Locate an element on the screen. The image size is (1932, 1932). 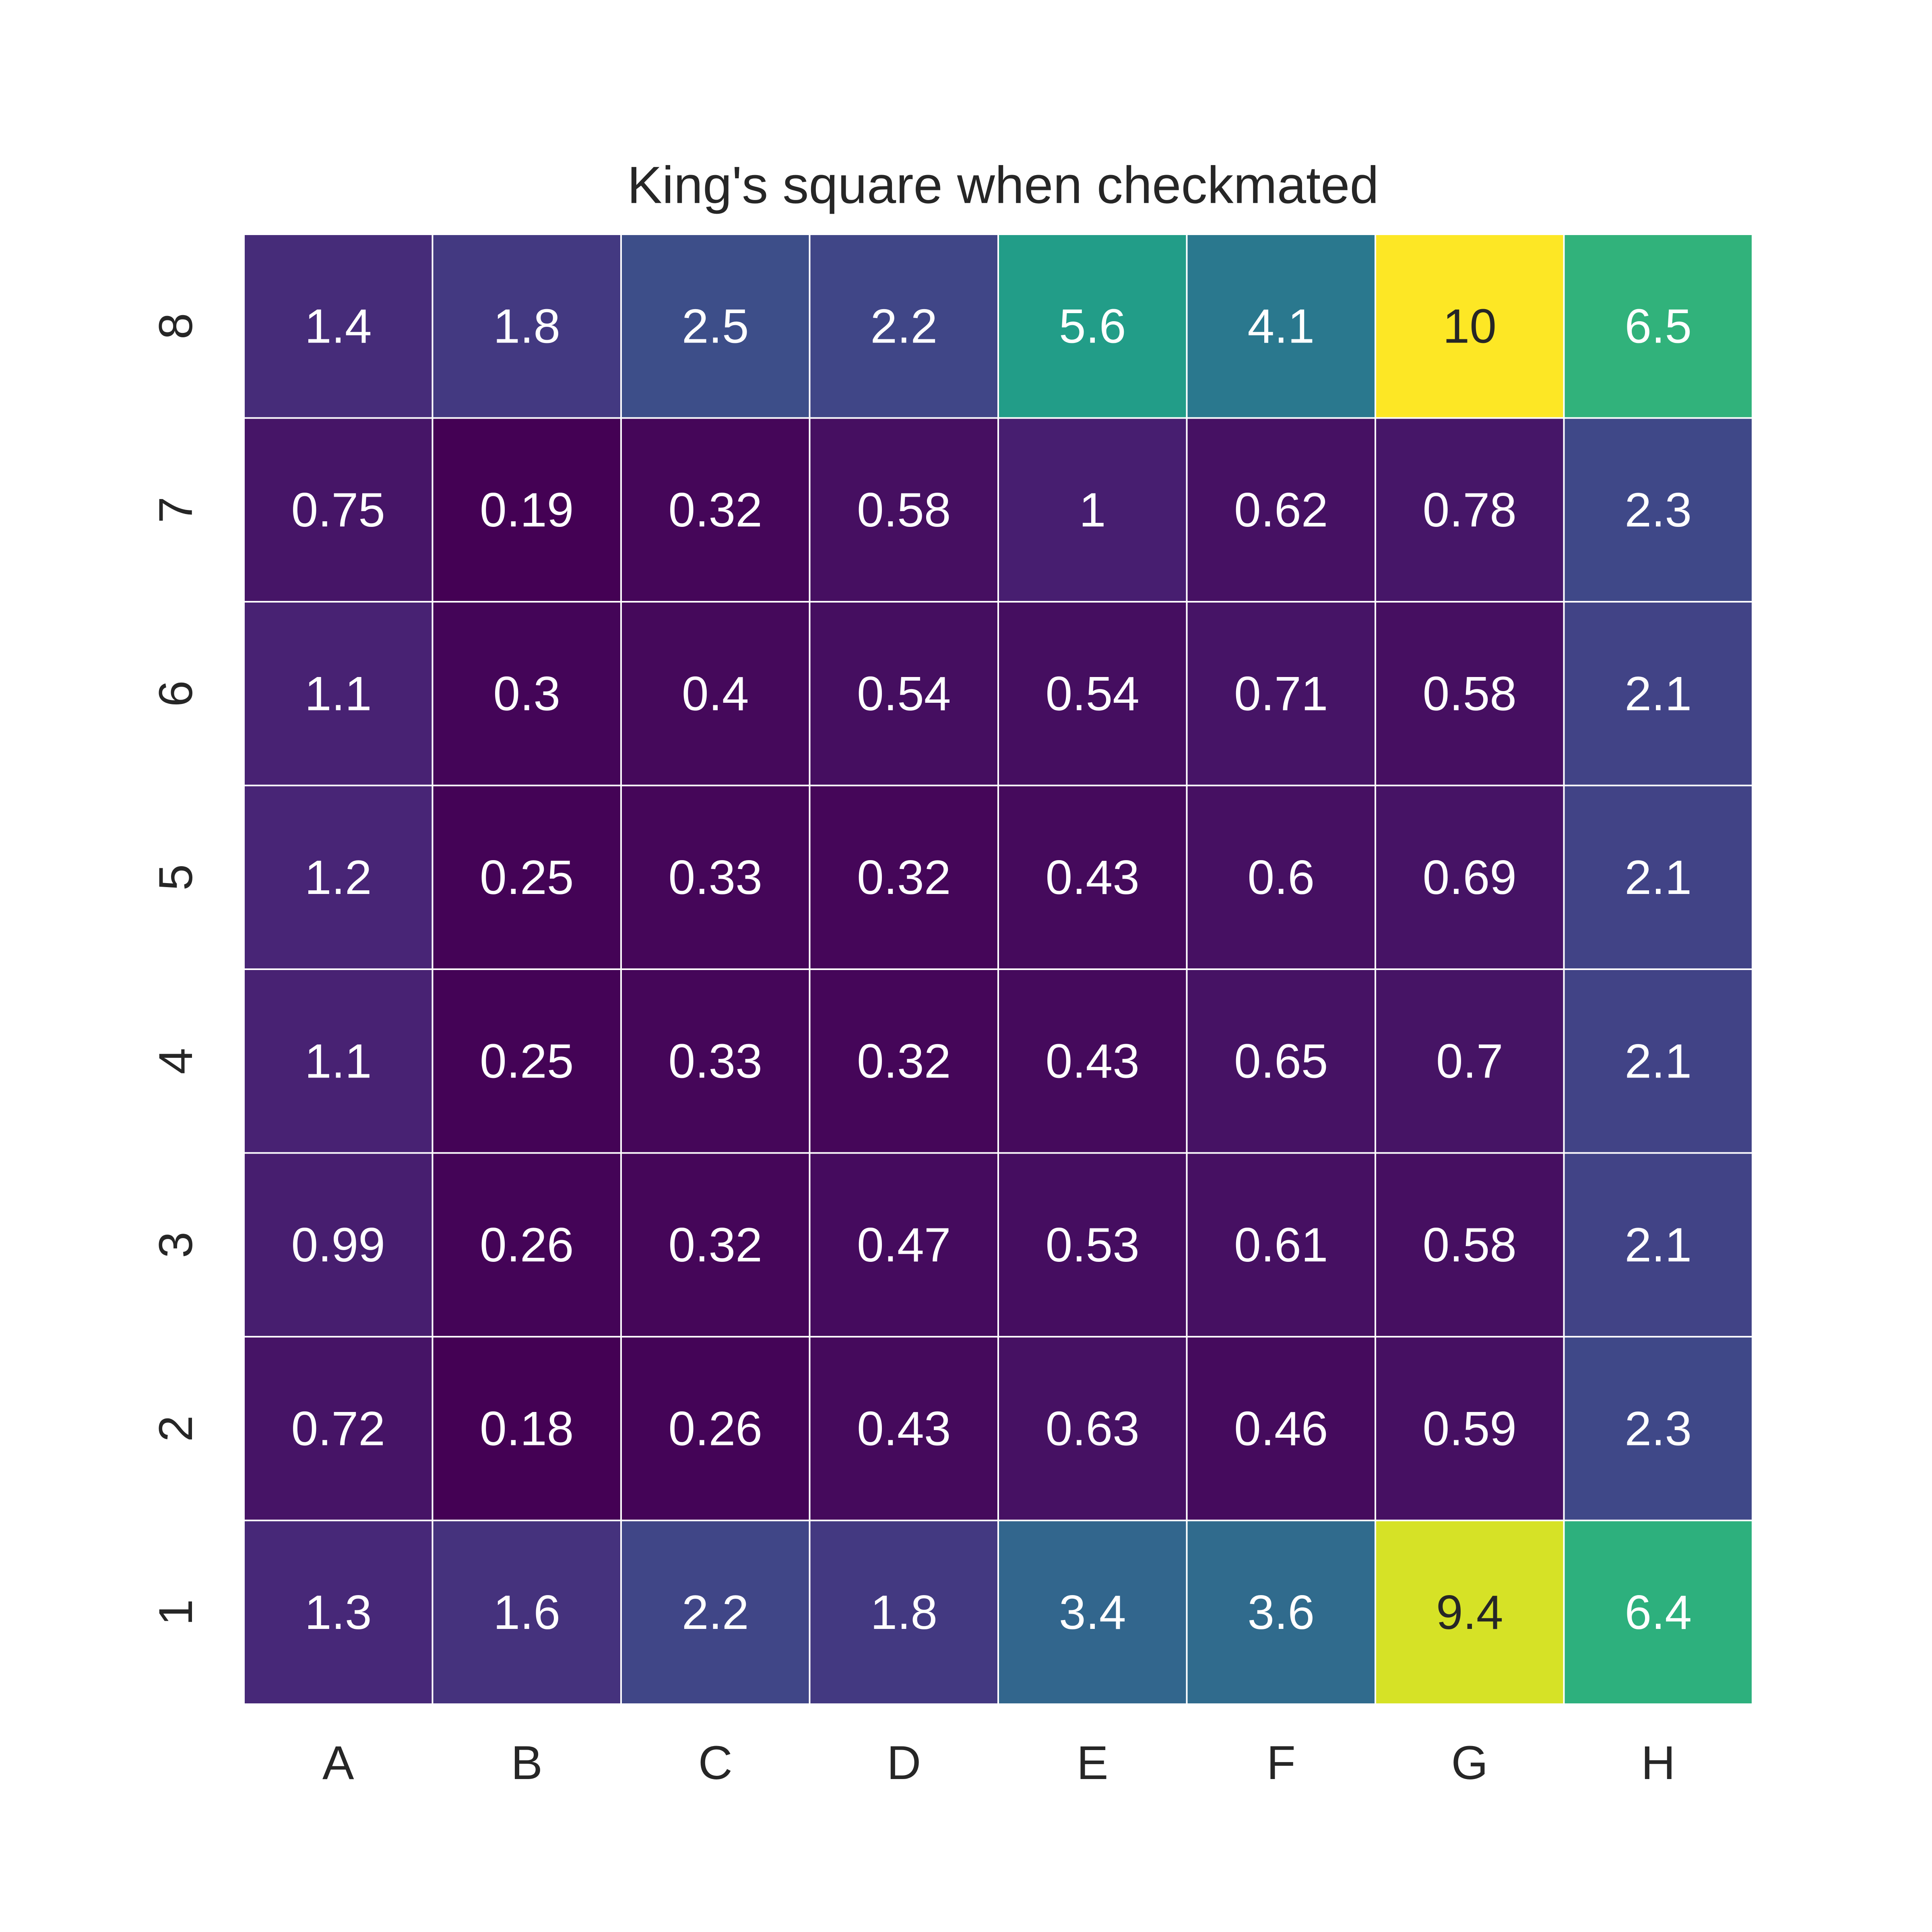
cell-value-label-H5: 2.1 is located at coordinates (1658, 877).